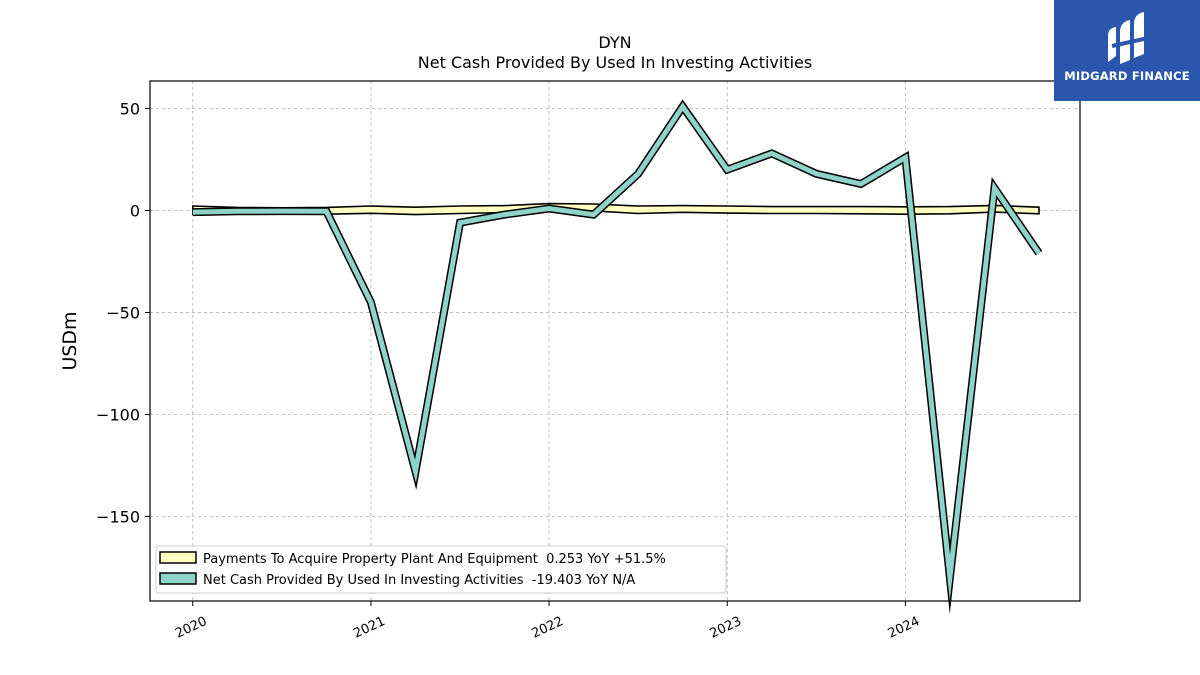  I want to click on brand-name: MIDGARD FINANCE, so click(1127, 76).